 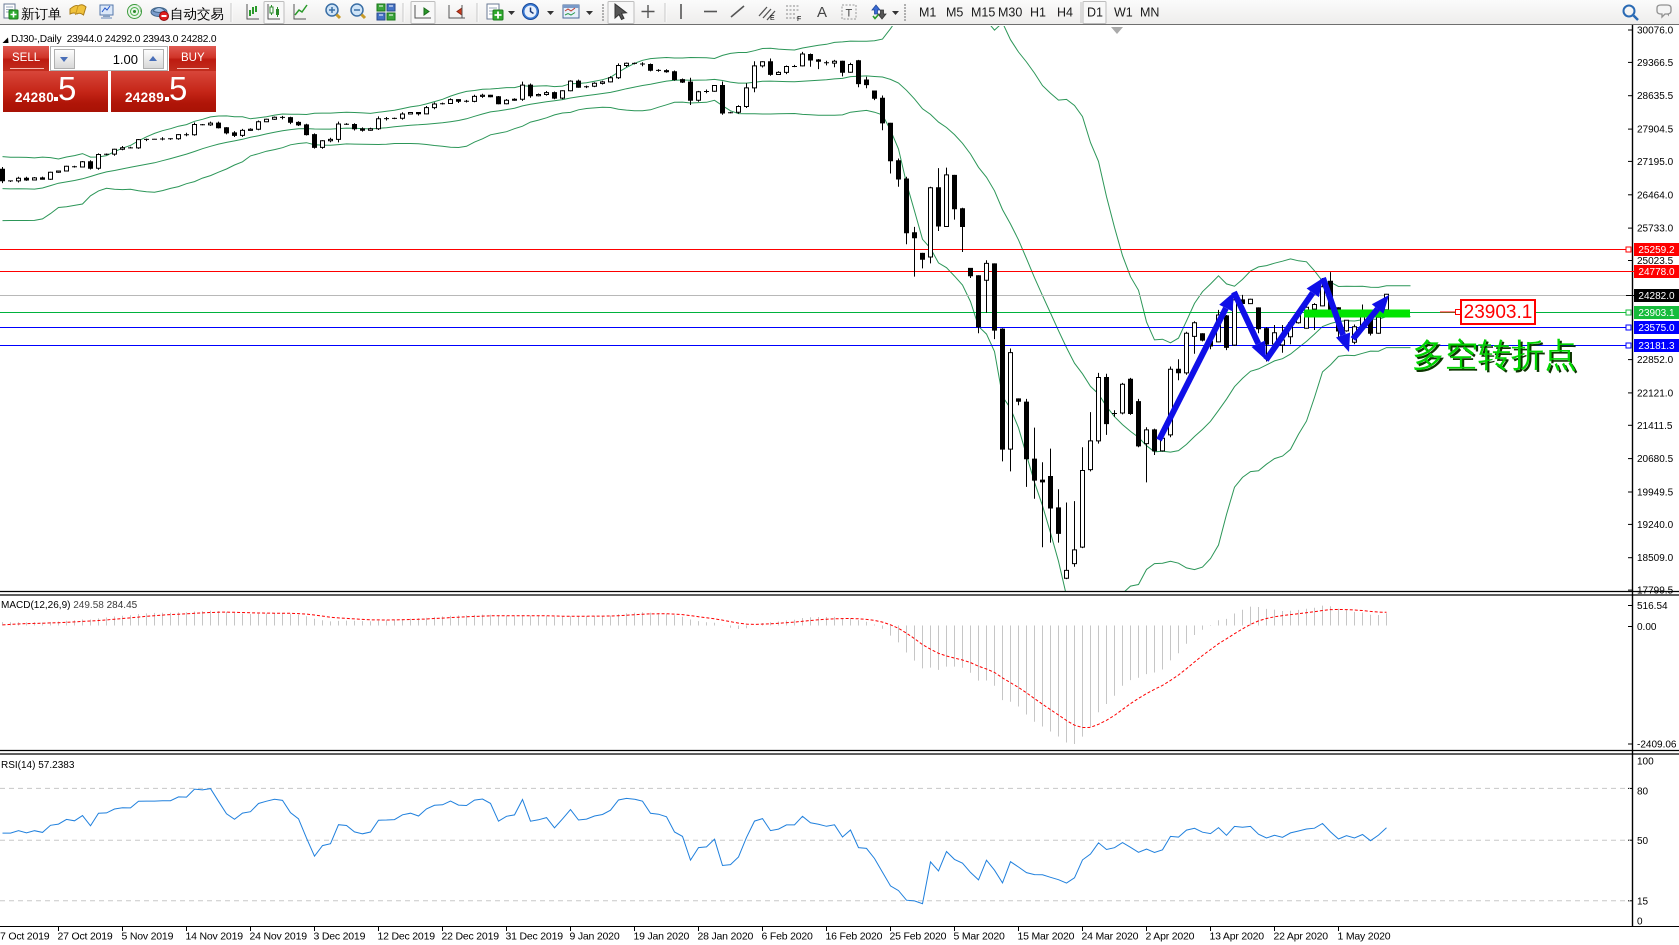 I want to click on svg-text: 24778.0, so click(x=1656, y=272).